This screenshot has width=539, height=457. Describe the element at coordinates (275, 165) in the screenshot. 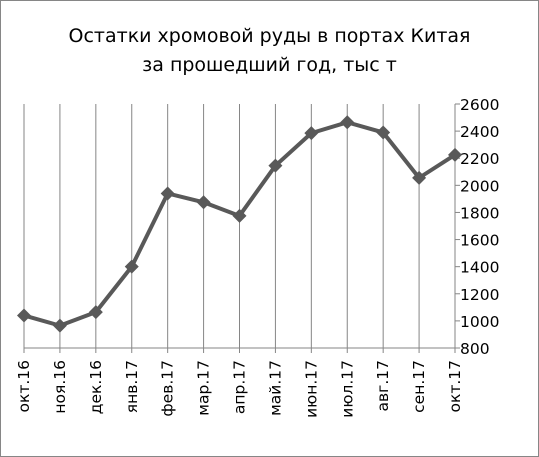

I see `data-point-май.17` at that location.